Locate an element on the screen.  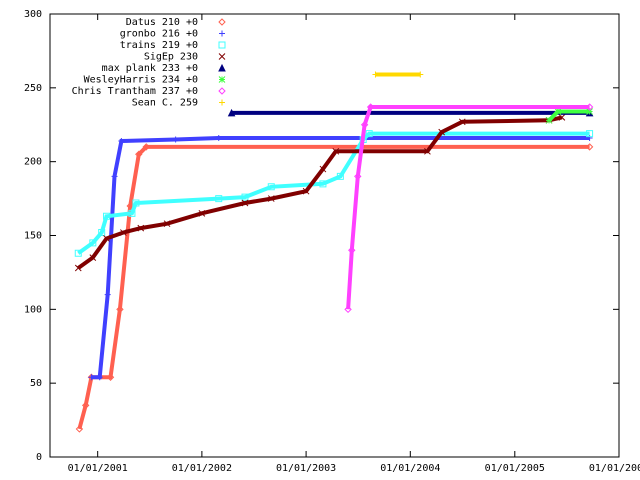
x-tick-label: 01/01/2001 is located at coordinates (98, 468).